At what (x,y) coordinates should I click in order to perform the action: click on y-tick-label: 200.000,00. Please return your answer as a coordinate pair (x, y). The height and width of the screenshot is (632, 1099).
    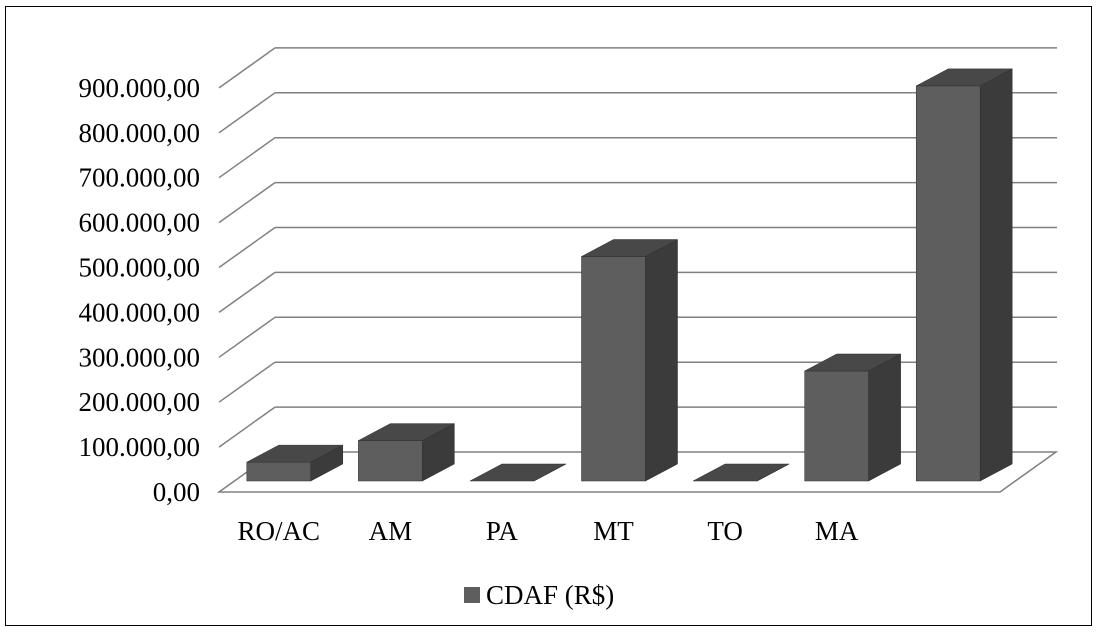
    Looking at the image, I should click on (140, 402).